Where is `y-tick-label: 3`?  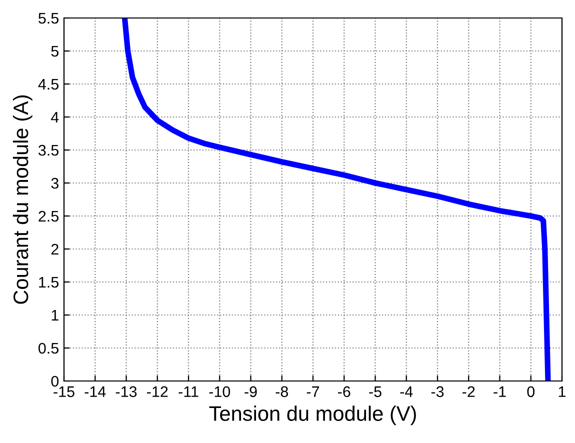 y-tick-label: 3 is located at coordinates (54, 183).